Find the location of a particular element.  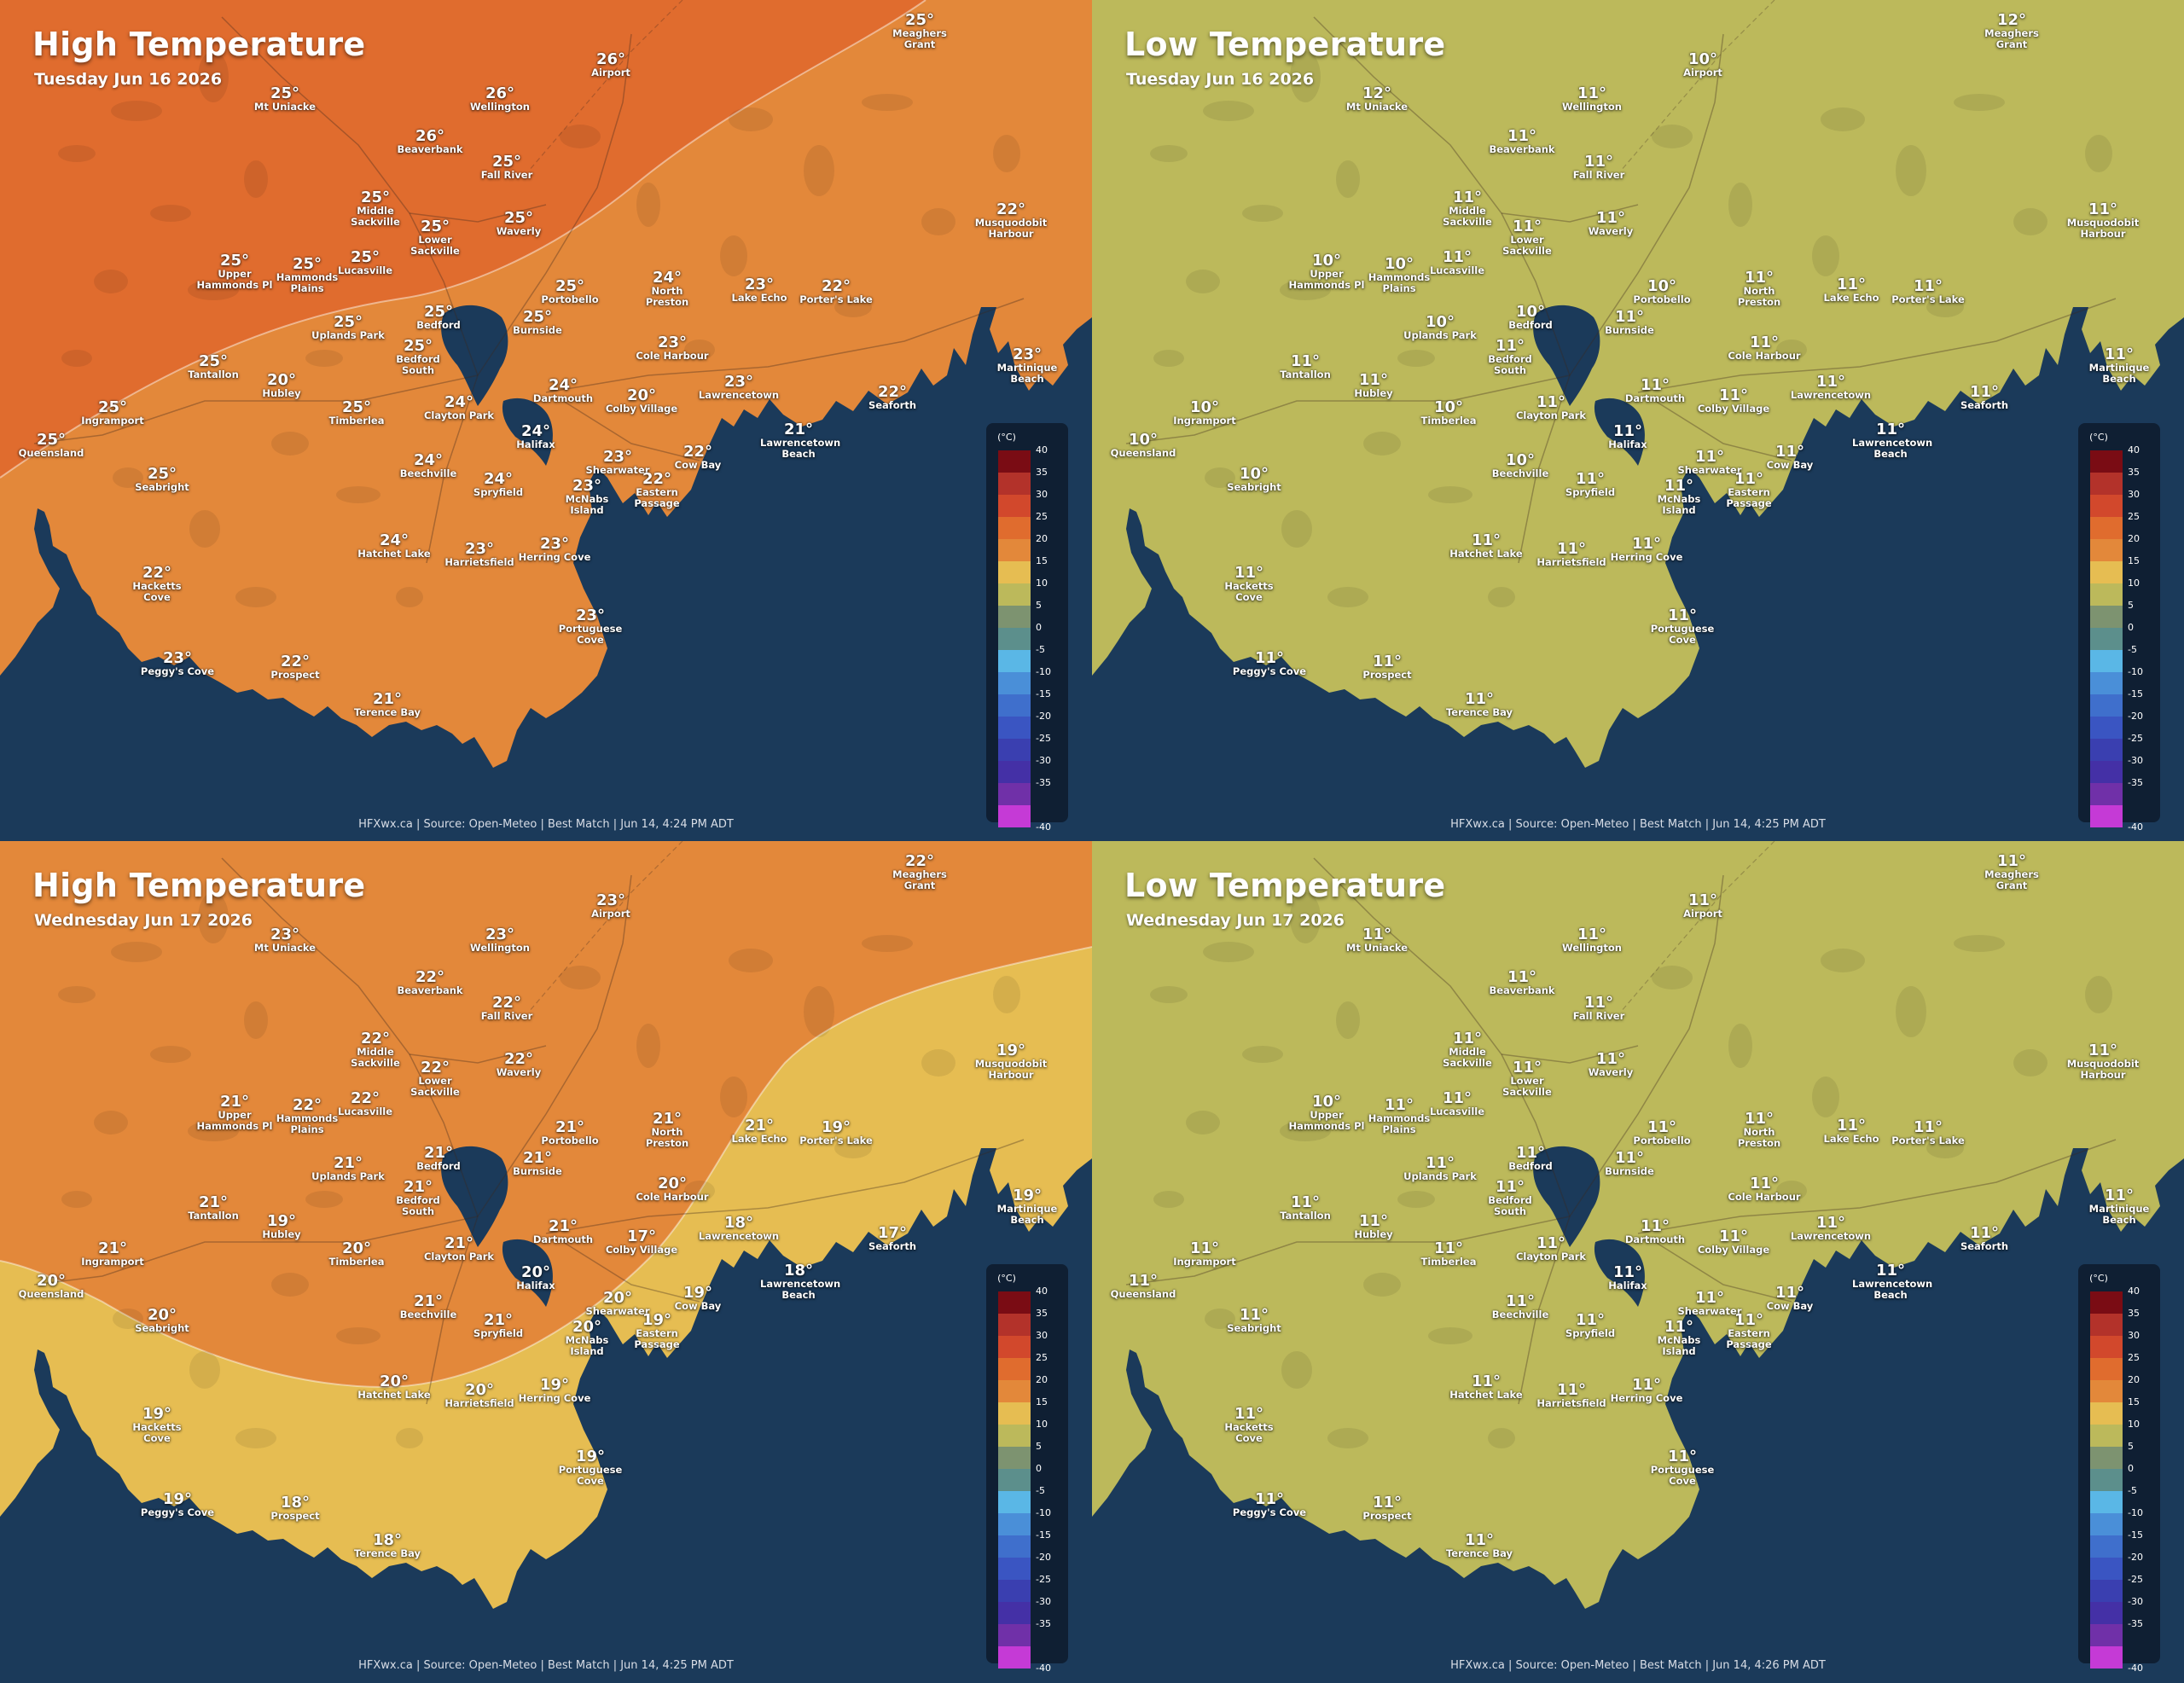

map-title: High Temperature is located at coordinates (199, 885).